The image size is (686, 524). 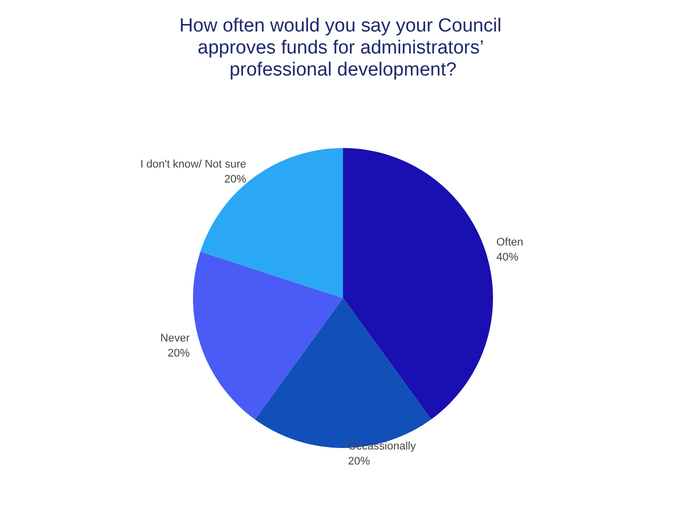 What do you see at coordinates (343, 48) in the screenshot?
I see `chart-title: How often would you say your Council approves funds for administrators’ professional development?` at bounding box center [343, 48].